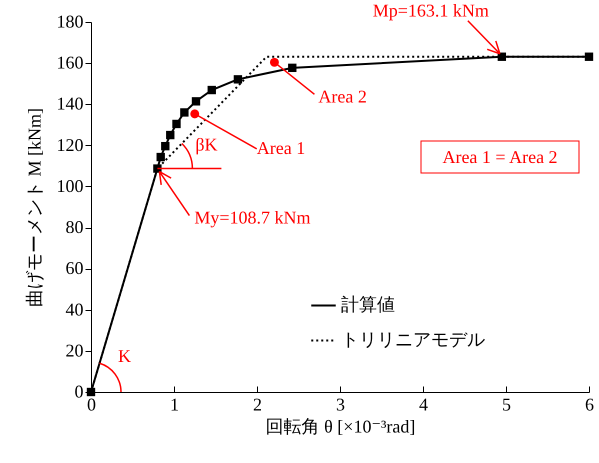 The image size is (599, 463). What do you see at coordinates (423, 404) in the screenshot?
I see `x-tick-label: 4` at bounding box center [423, 404].